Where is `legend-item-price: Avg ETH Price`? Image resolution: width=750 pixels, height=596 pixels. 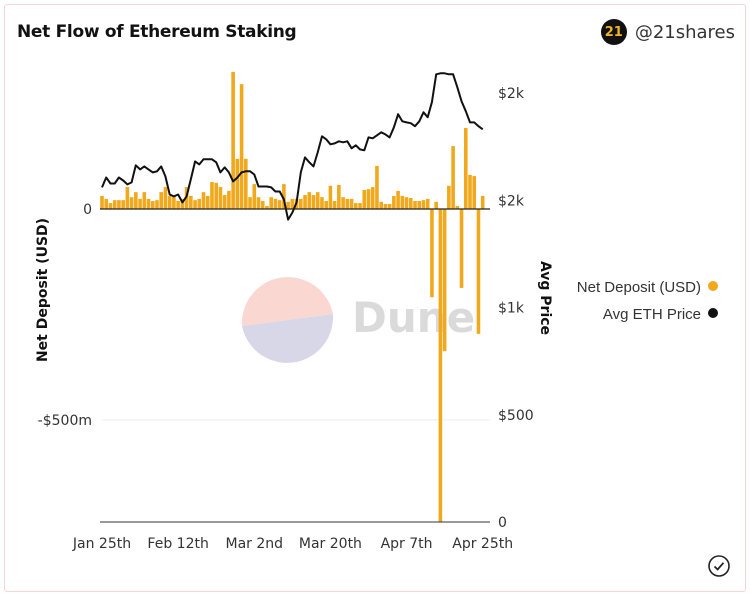 legend-item-price: Avg ETH Price is located at coordinates (660, 314).